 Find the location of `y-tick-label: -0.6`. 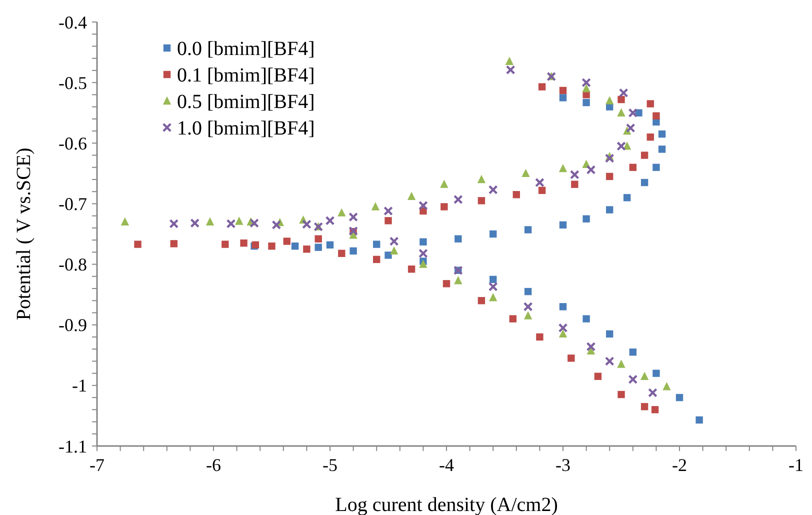

y-tick-label: -0.6 is located at coordinates (72, 143).